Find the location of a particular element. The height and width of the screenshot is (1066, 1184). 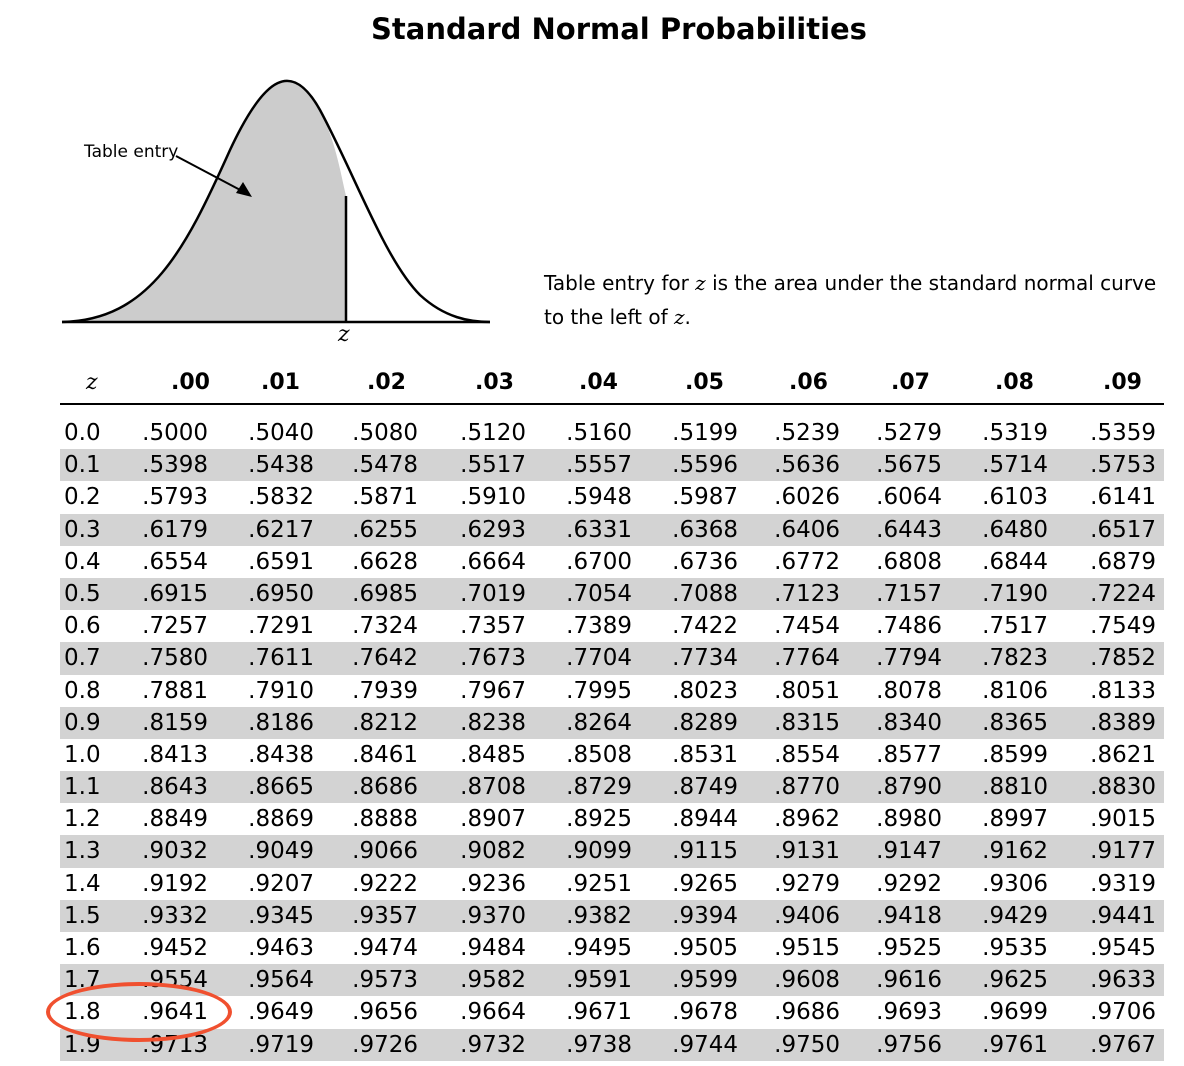

probability-cell: .9767 is located at coordinates (1123, 1044).